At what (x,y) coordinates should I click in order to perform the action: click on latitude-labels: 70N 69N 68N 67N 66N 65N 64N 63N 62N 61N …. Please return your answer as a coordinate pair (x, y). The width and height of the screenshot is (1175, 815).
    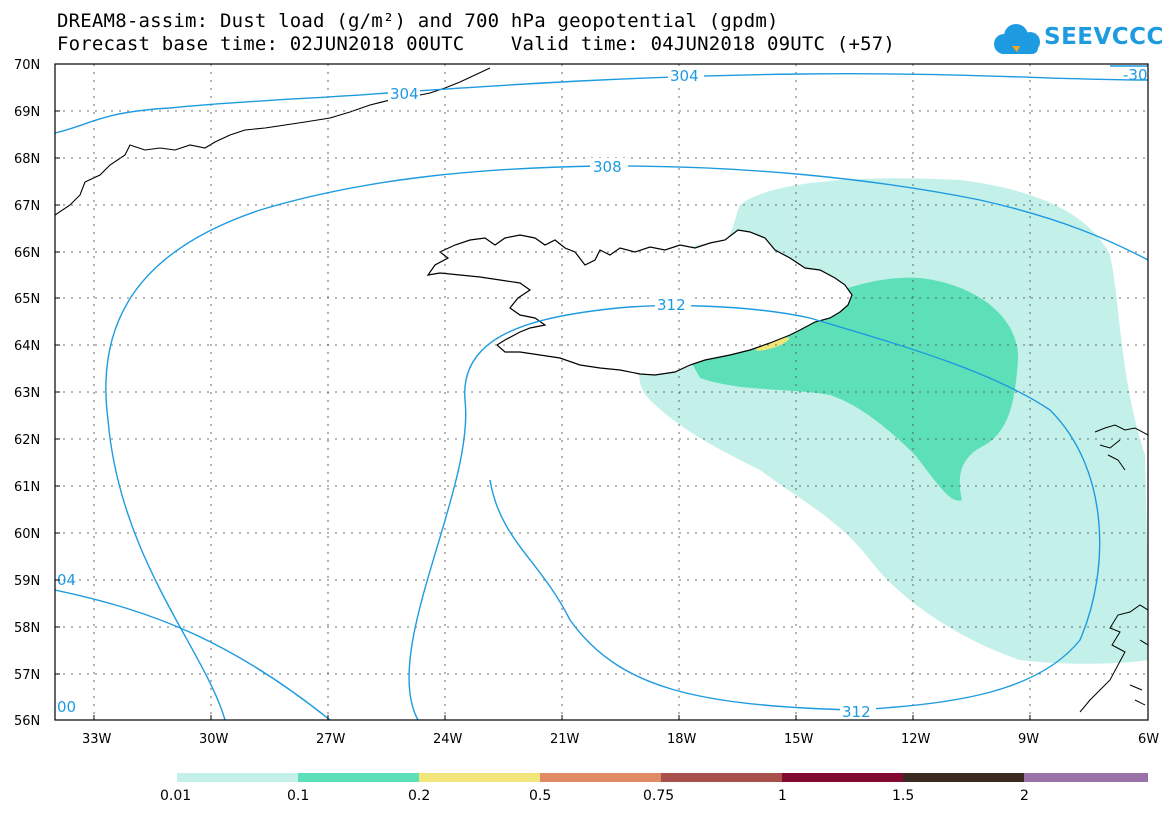
    Looking at the image, I should click on (27, 393).